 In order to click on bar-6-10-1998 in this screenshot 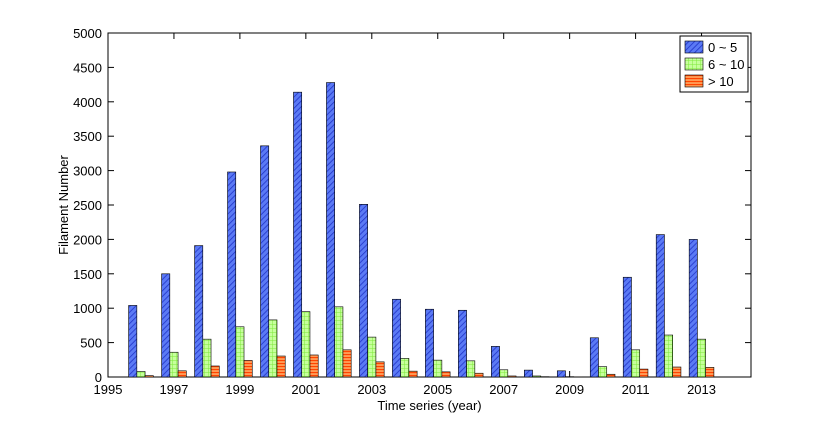, I will do `click(207, 358)`.